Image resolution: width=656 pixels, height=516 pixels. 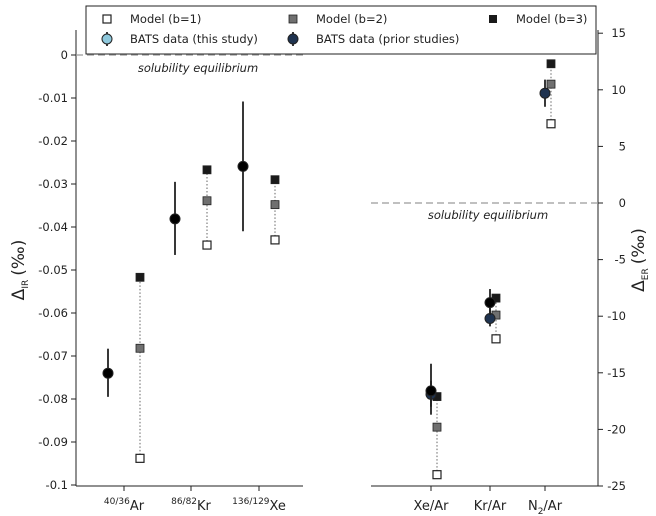 I want to click on right-y-tick-label: -15, so click(x=616, y=373).